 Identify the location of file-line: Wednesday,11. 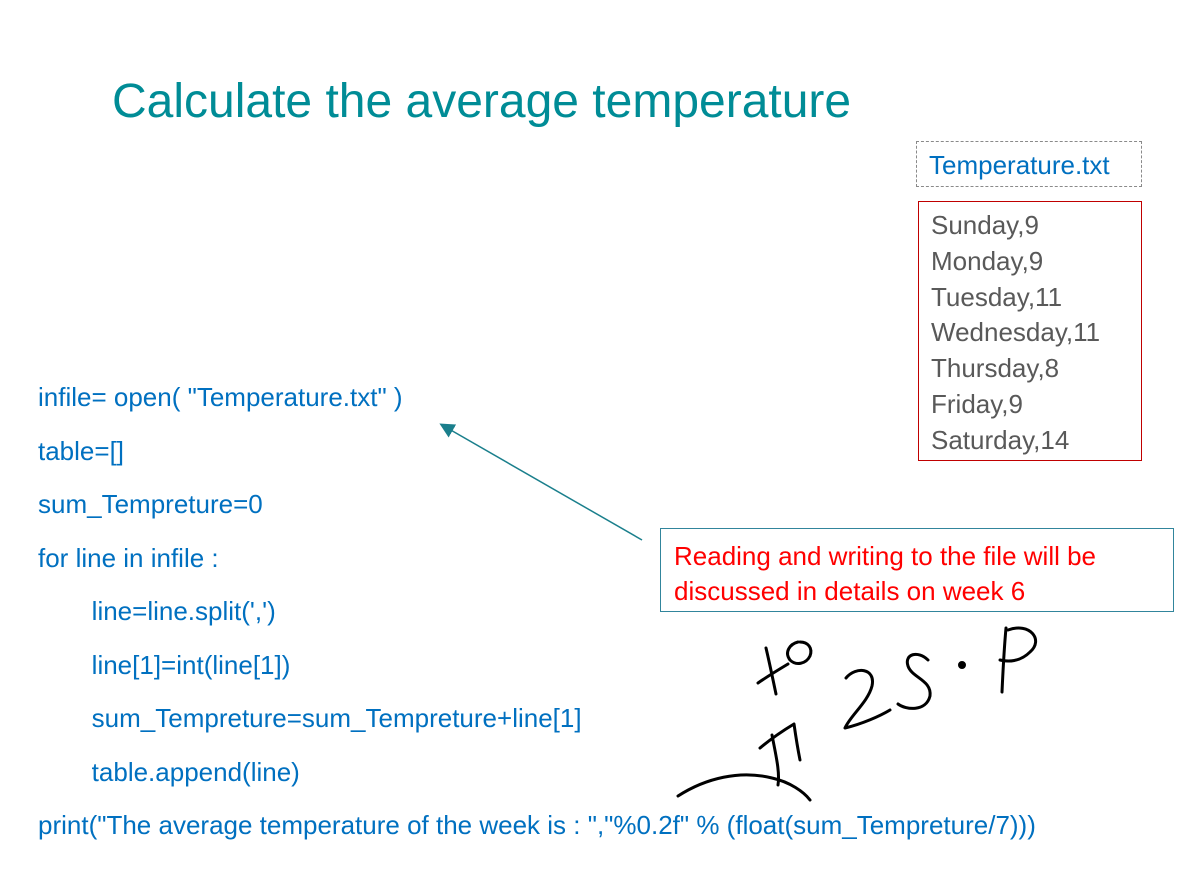
(1016, 332).